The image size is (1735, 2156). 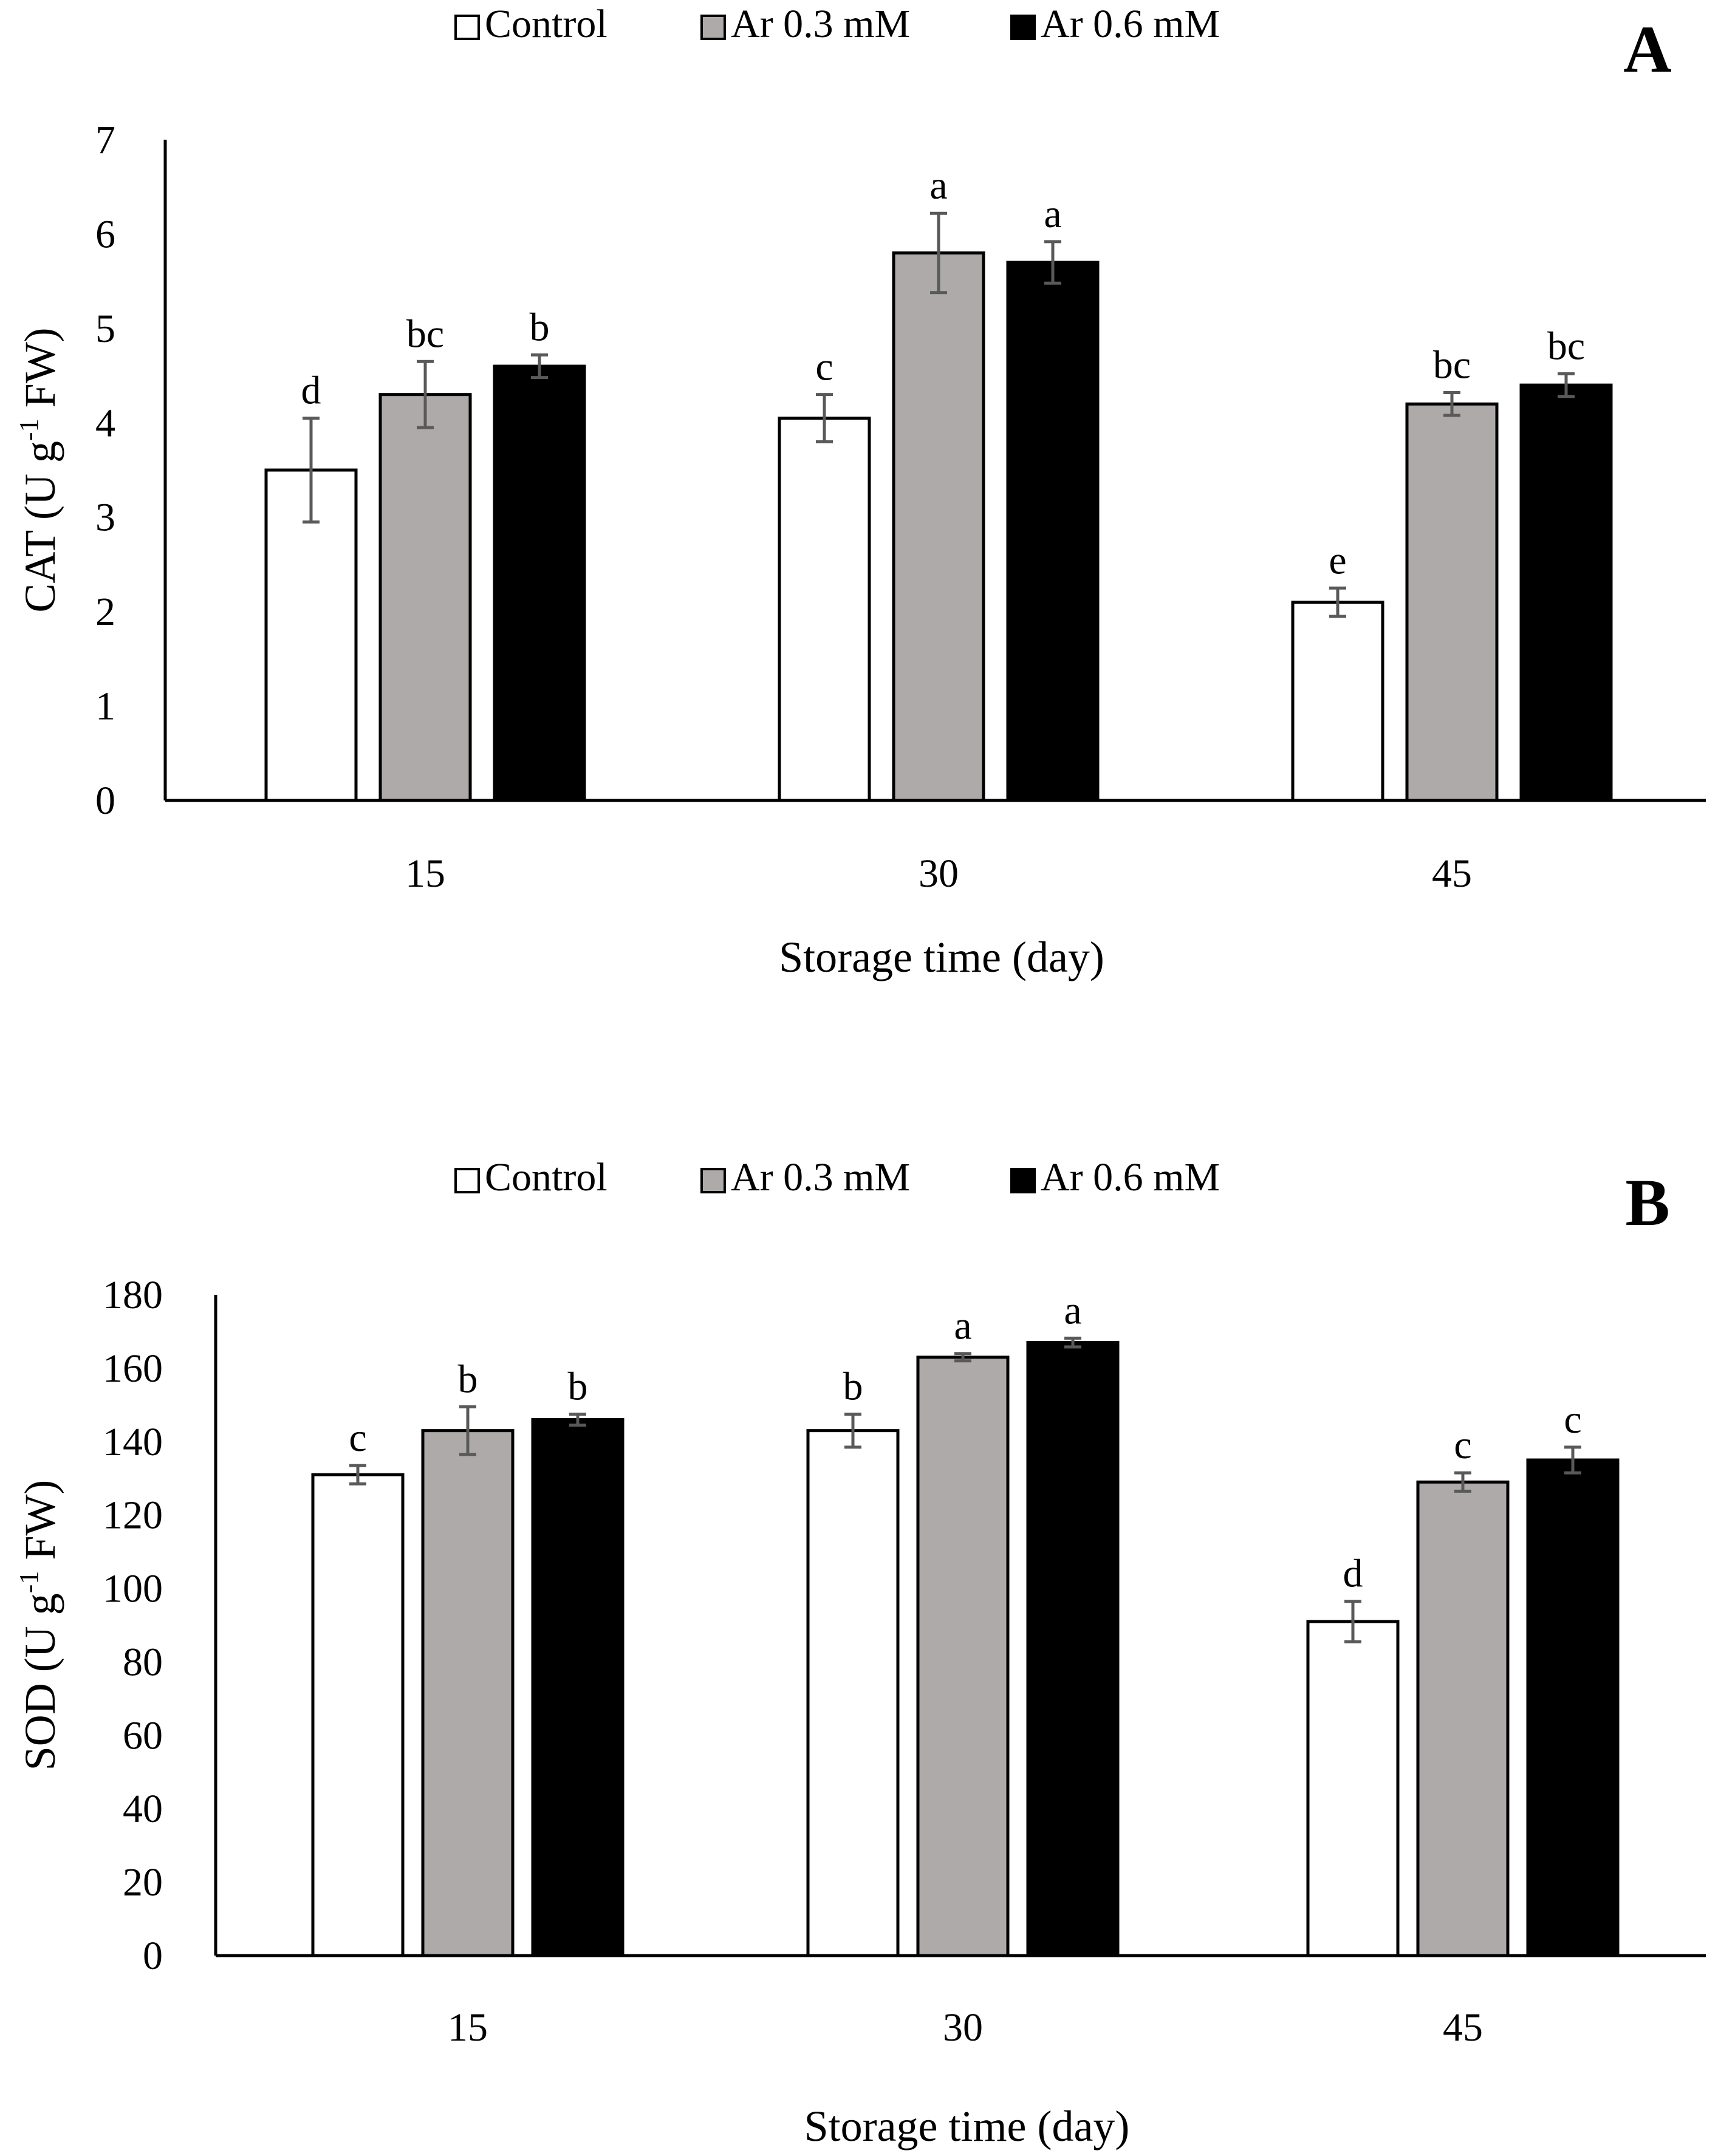 I want to click on y-axis-label: SOD (U g-1 FW), so click(x=39, y=1625).